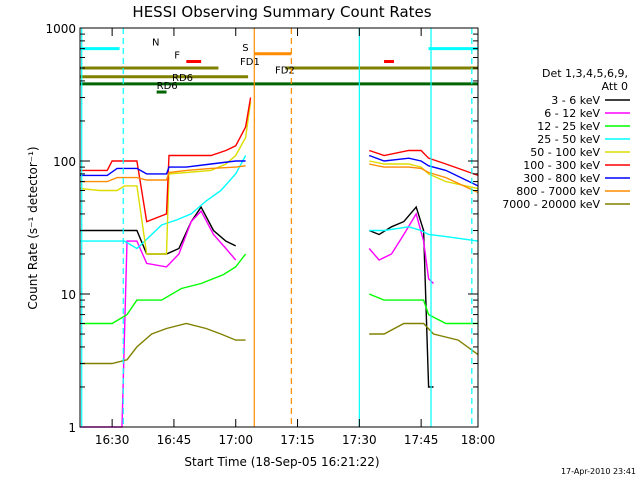 This screenshot has width=640, height=480. I want to click on x-tick-label-1: 16:30, so click(112, 440).